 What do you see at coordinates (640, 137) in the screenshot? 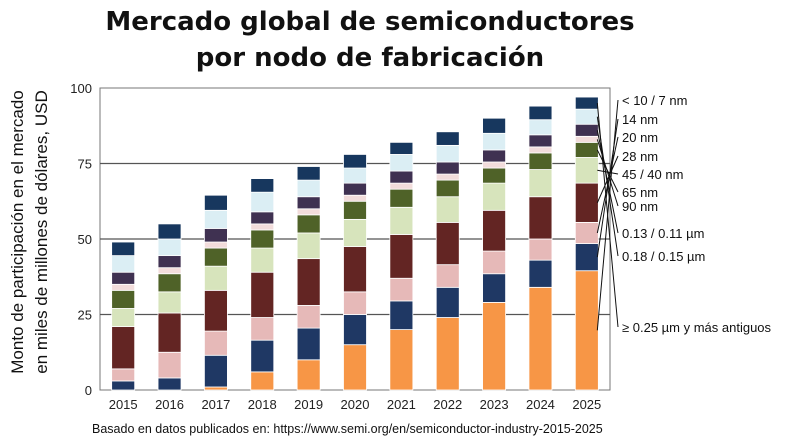
I see `legend-label-2: 20 nm` at bounding box center [640, 137].